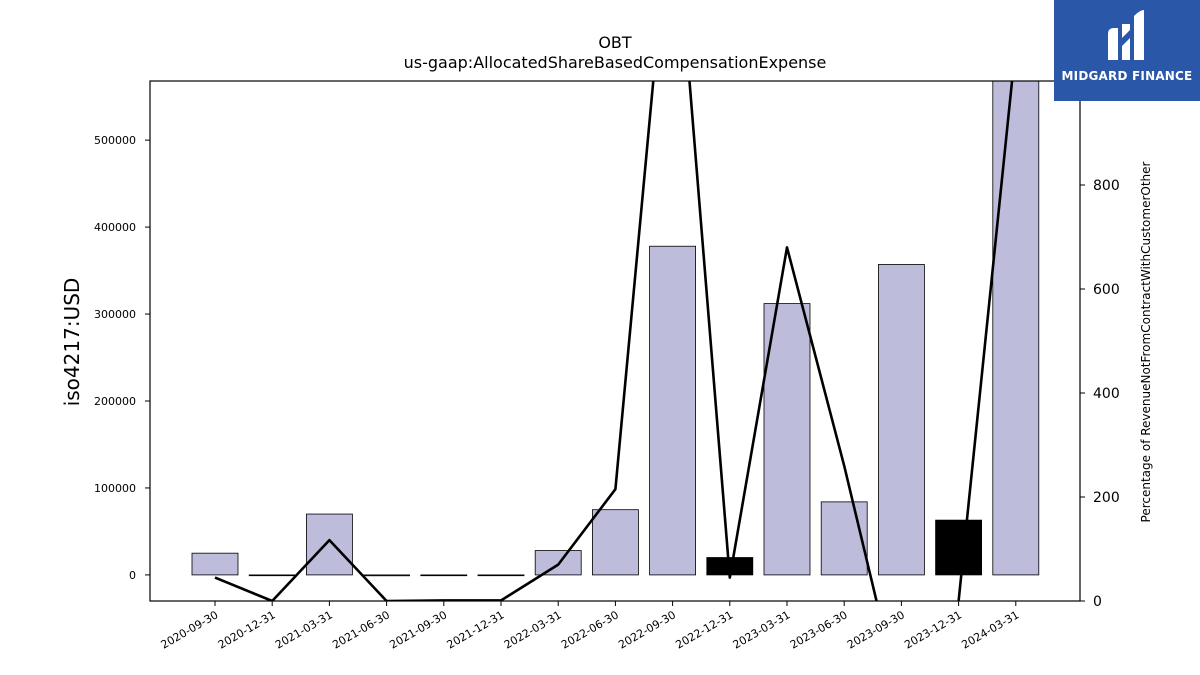  I want to click on x-tick-label: 2021-06-30, so click(361, 629).